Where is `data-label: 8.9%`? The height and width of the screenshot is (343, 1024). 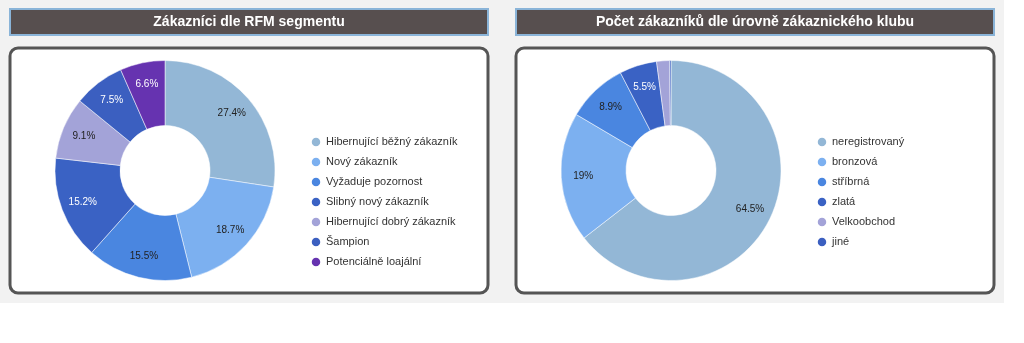 data-label: 8.9% is located at coordinates (611, 106).